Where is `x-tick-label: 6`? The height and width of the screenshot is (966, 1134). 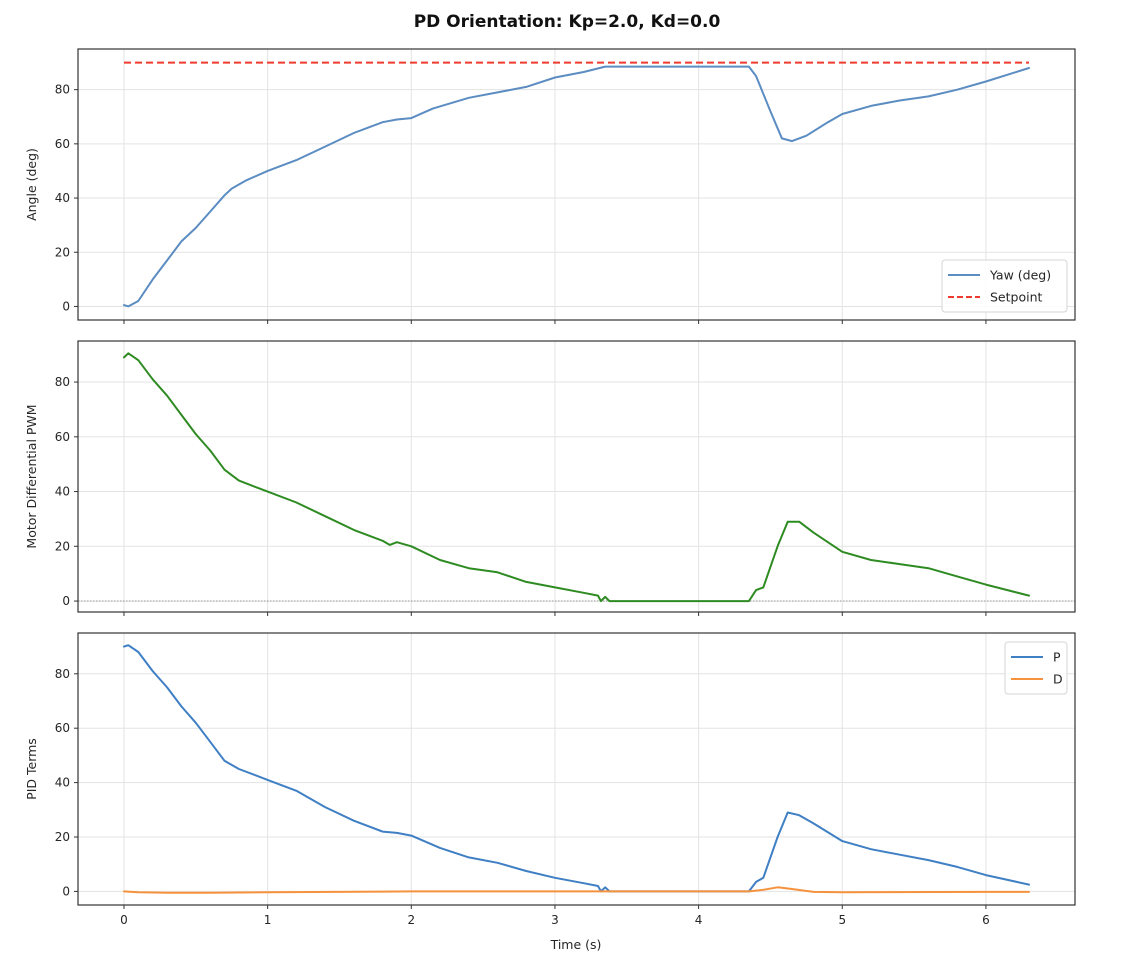 x-tick-label: 6 is located at coordinates (986, 920).